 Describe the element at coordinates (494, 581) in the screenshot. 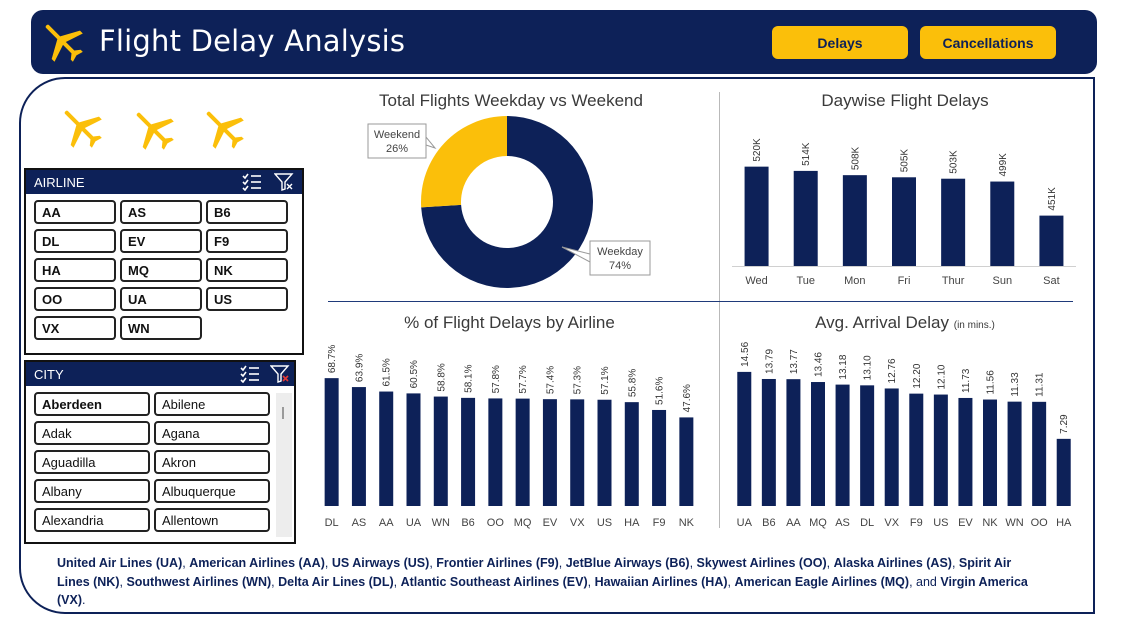

I see `legend-text-segment: Atlantic Southeast Airlines (EV)` at that location.